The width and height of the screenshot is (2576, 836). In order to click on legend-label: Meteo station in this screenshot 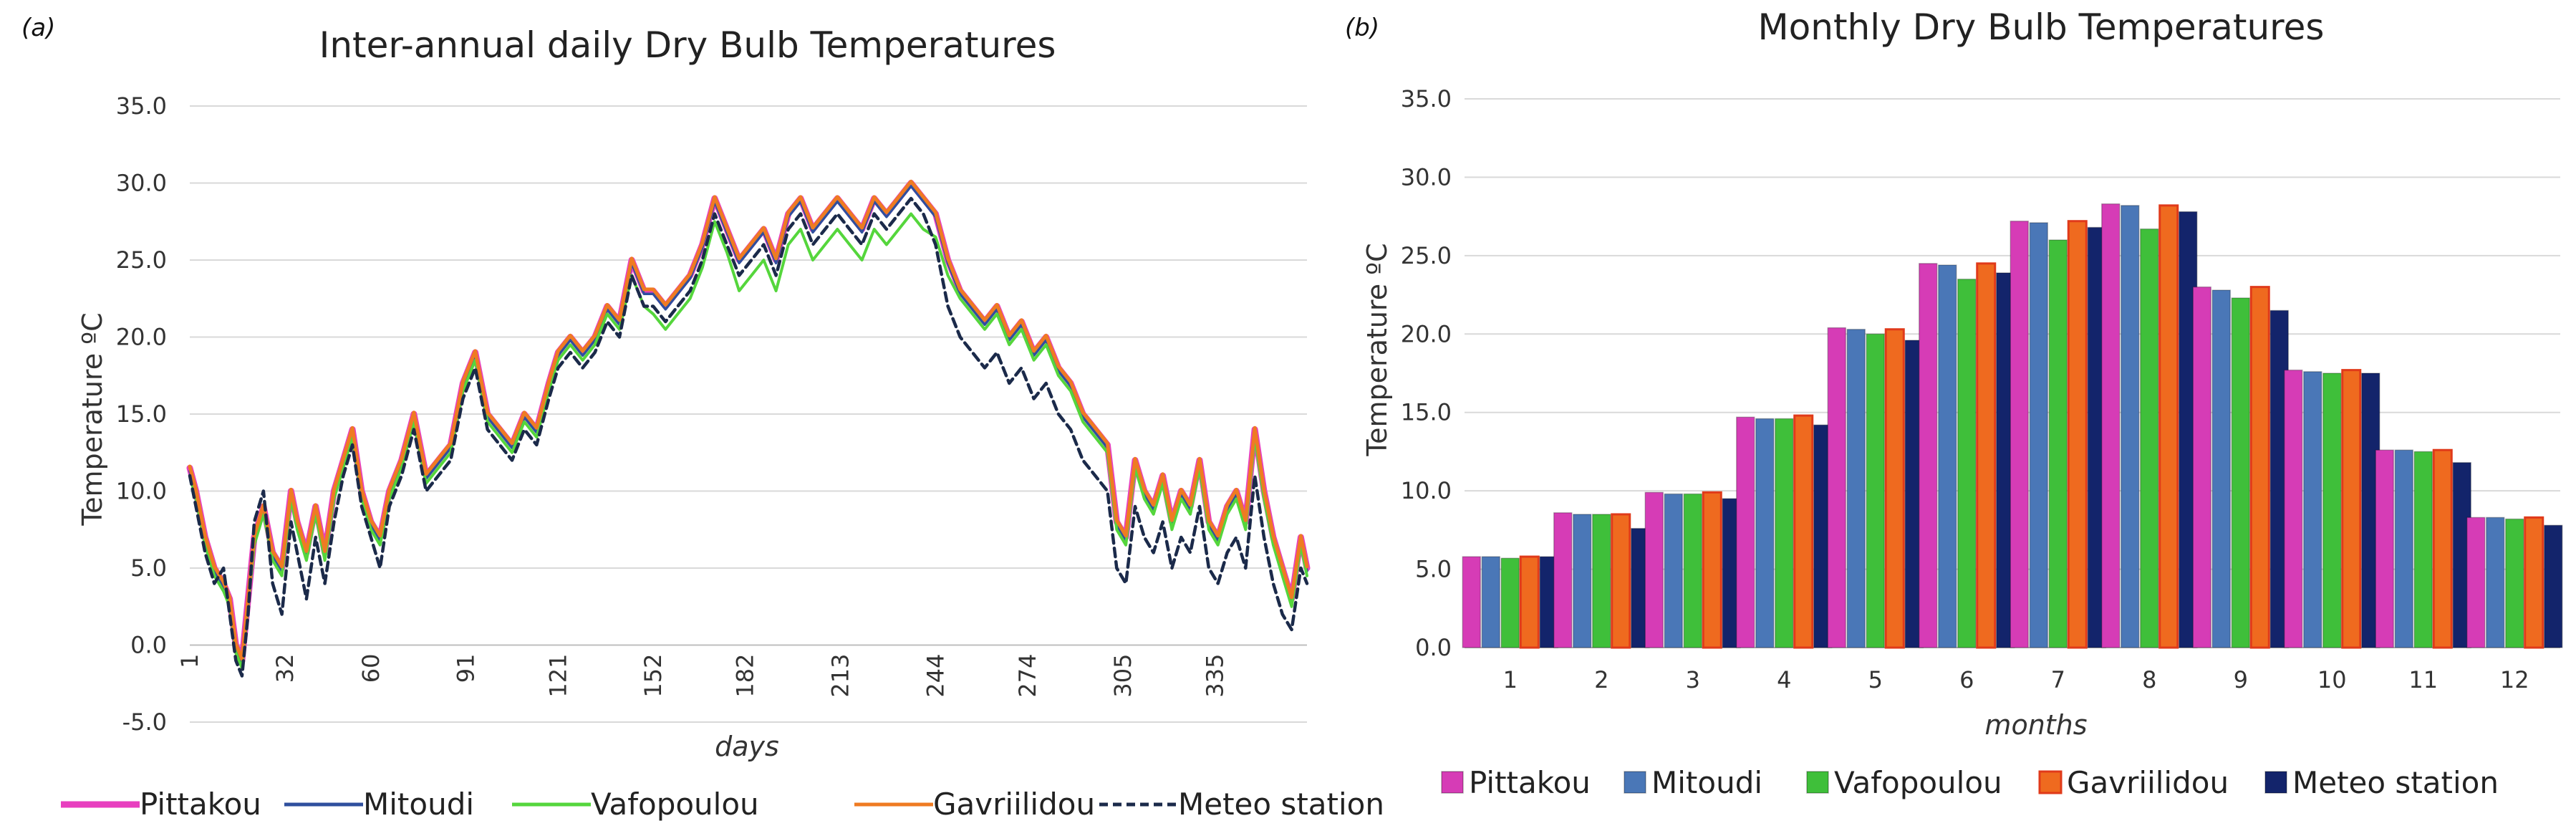, I will do `click(1281, 804)`.